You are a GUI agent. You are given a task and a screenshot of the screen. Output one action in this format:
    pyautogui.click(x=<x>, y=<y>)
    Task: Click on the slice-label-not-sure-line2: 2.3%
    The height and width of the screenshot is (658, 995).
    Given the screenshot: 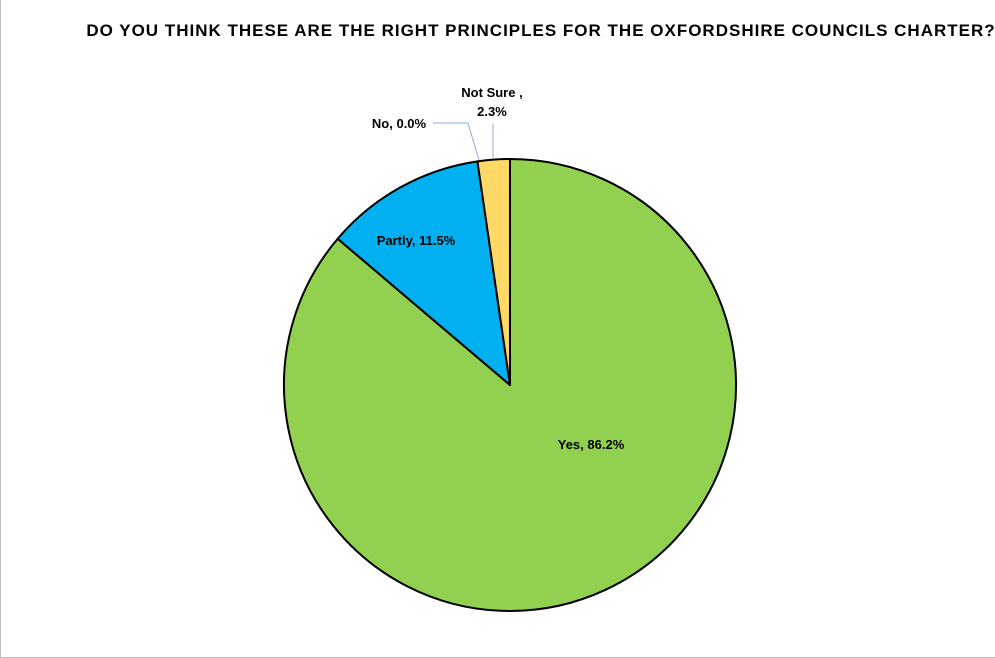 What is the action you would take?
    pyautogui.click(x=492, y=111)
    